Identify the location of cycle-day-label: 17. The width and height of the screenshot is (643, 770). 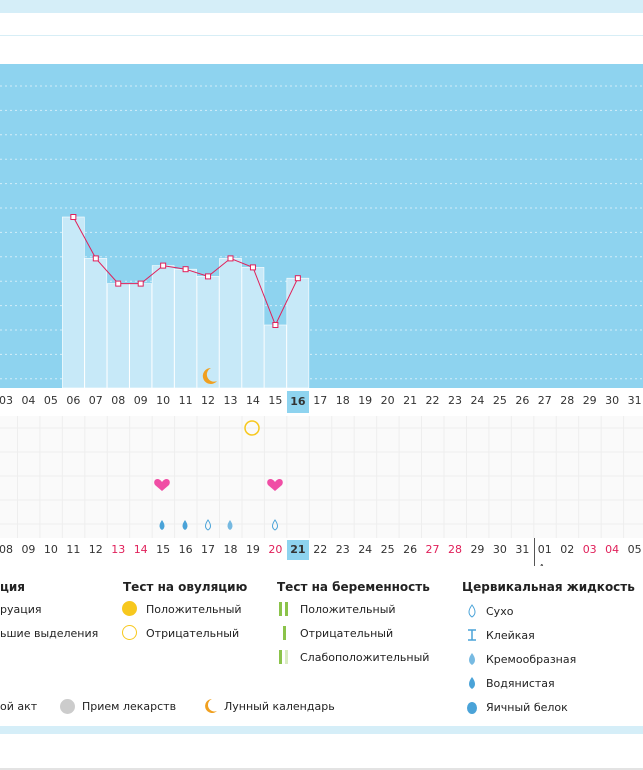
(320, 400).